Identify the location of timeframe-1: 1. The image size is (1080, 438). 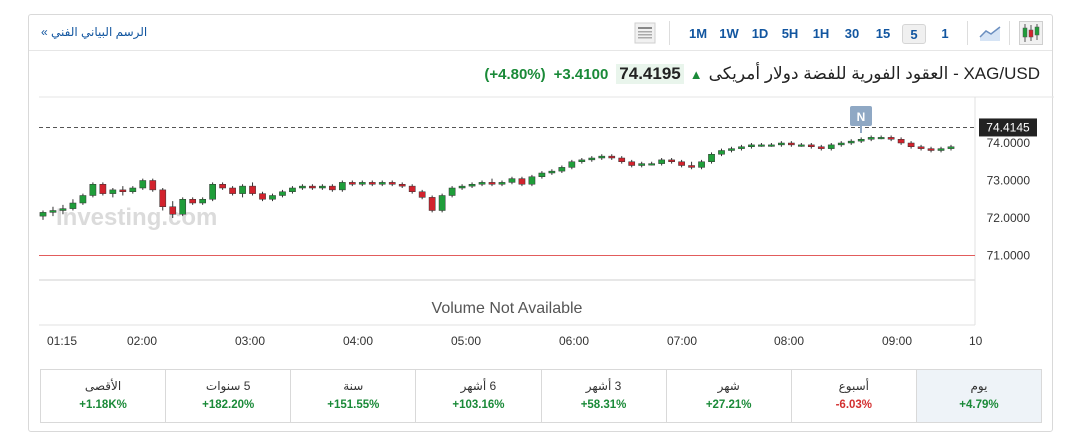
(945, 33).